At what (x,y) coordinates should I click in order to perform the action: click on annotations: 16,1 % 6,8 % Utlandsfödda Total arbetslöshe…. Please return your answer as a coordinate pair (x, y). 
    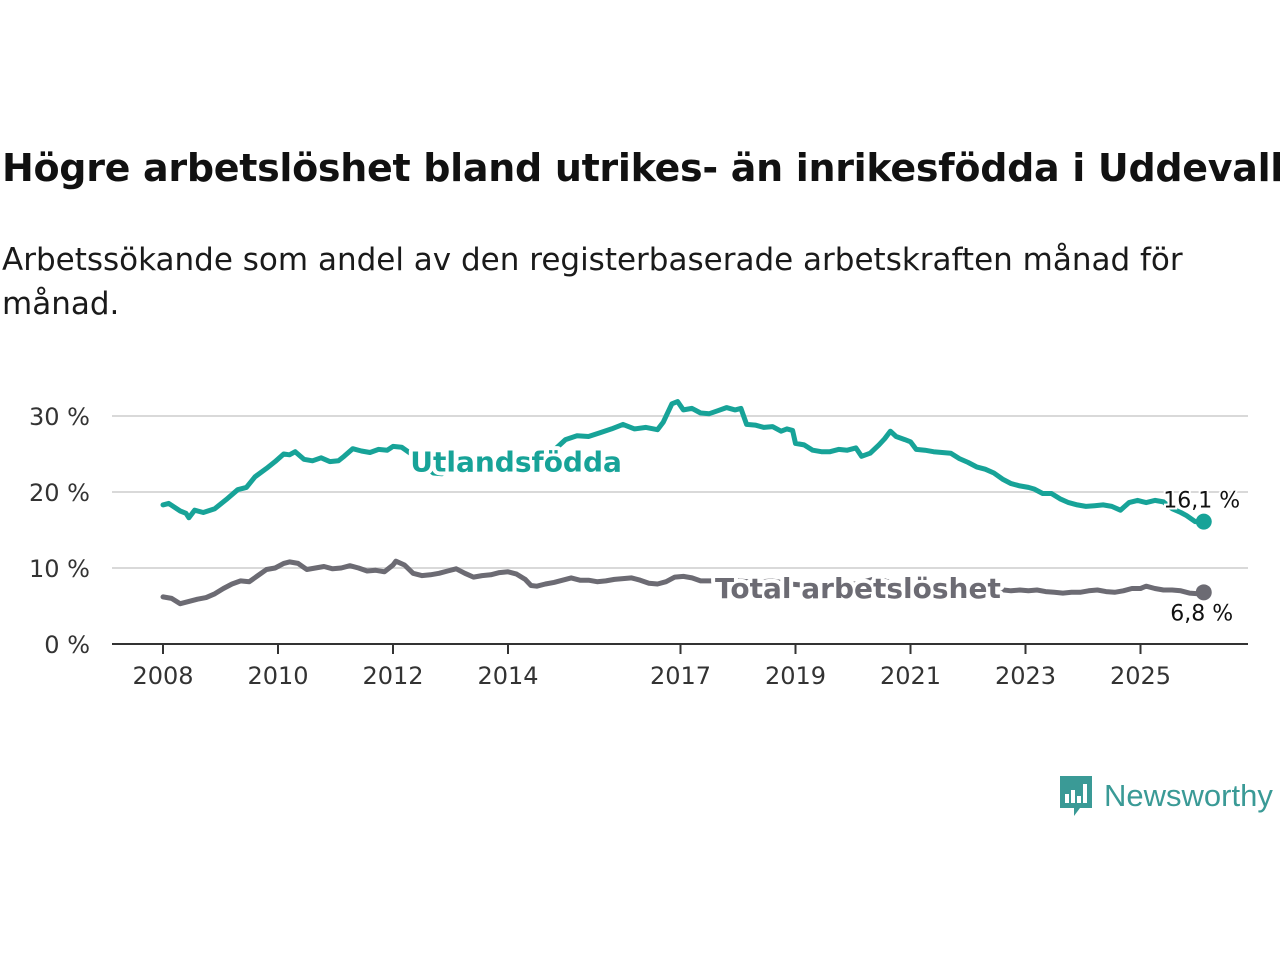
    Looking at the image, I should click on (824, 535).